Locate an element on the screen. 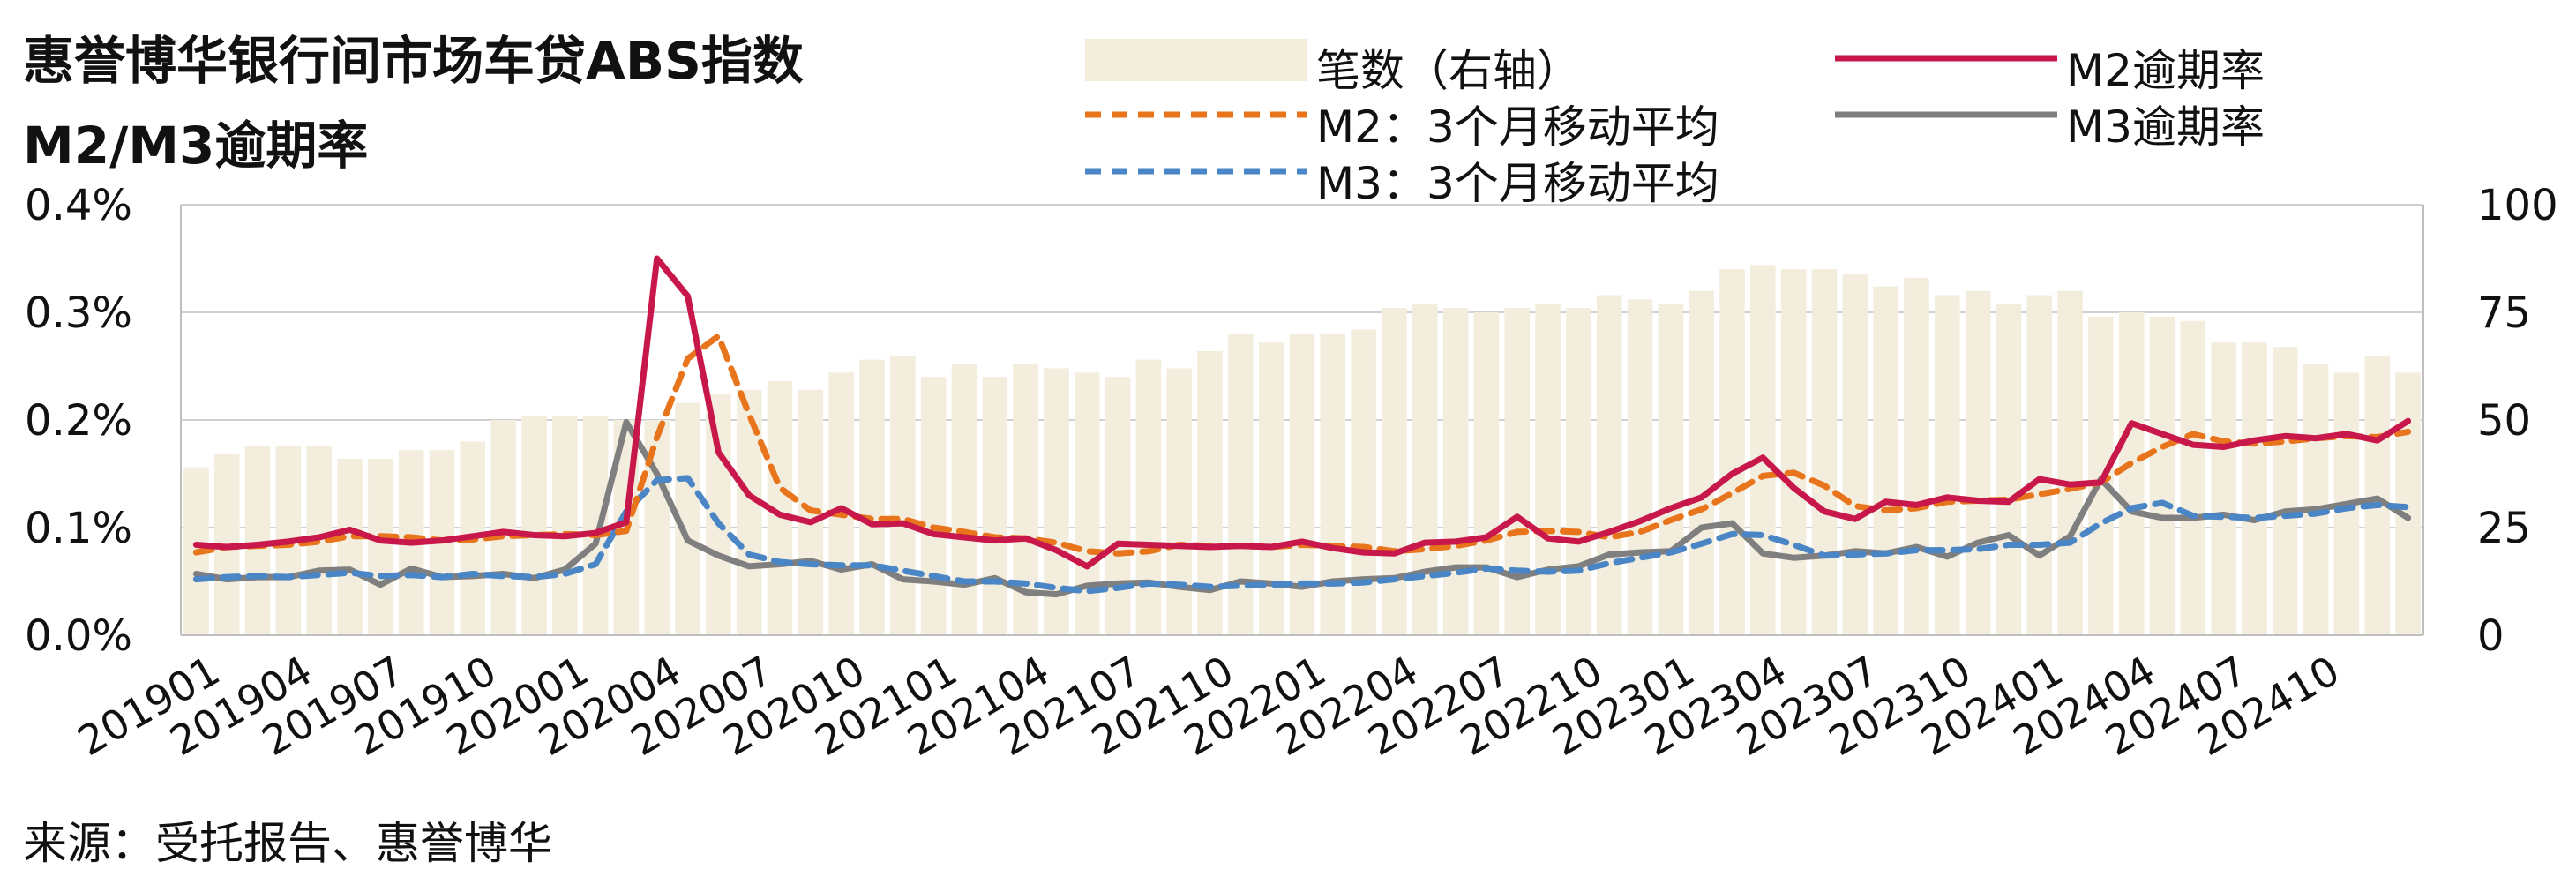 The image size is (2576, 877). legend-label-m3avg: M3：3个月移动平均 is located at coordinates (1518, 183).